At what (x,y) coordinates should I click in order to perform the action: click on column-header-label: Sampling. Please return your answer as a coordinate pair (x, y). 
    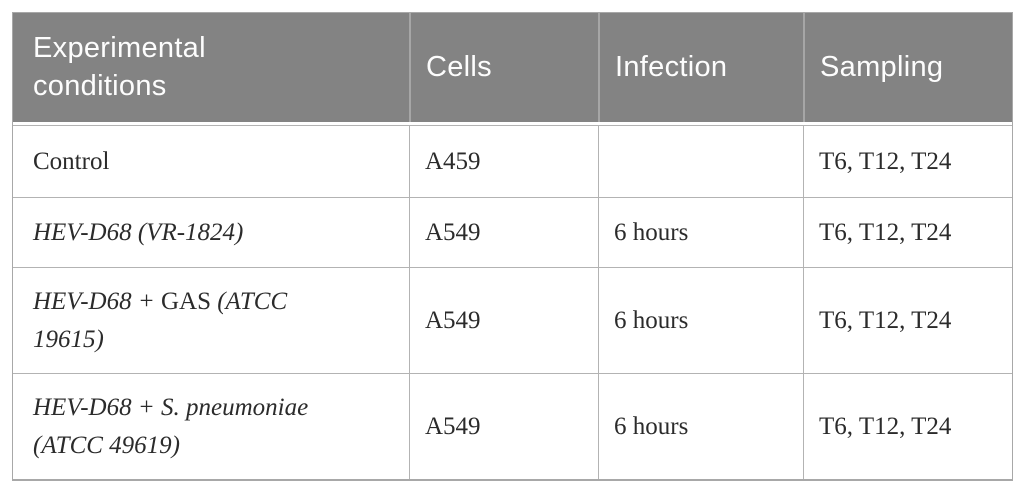
    Looking at the image, I should click on (882, 66).